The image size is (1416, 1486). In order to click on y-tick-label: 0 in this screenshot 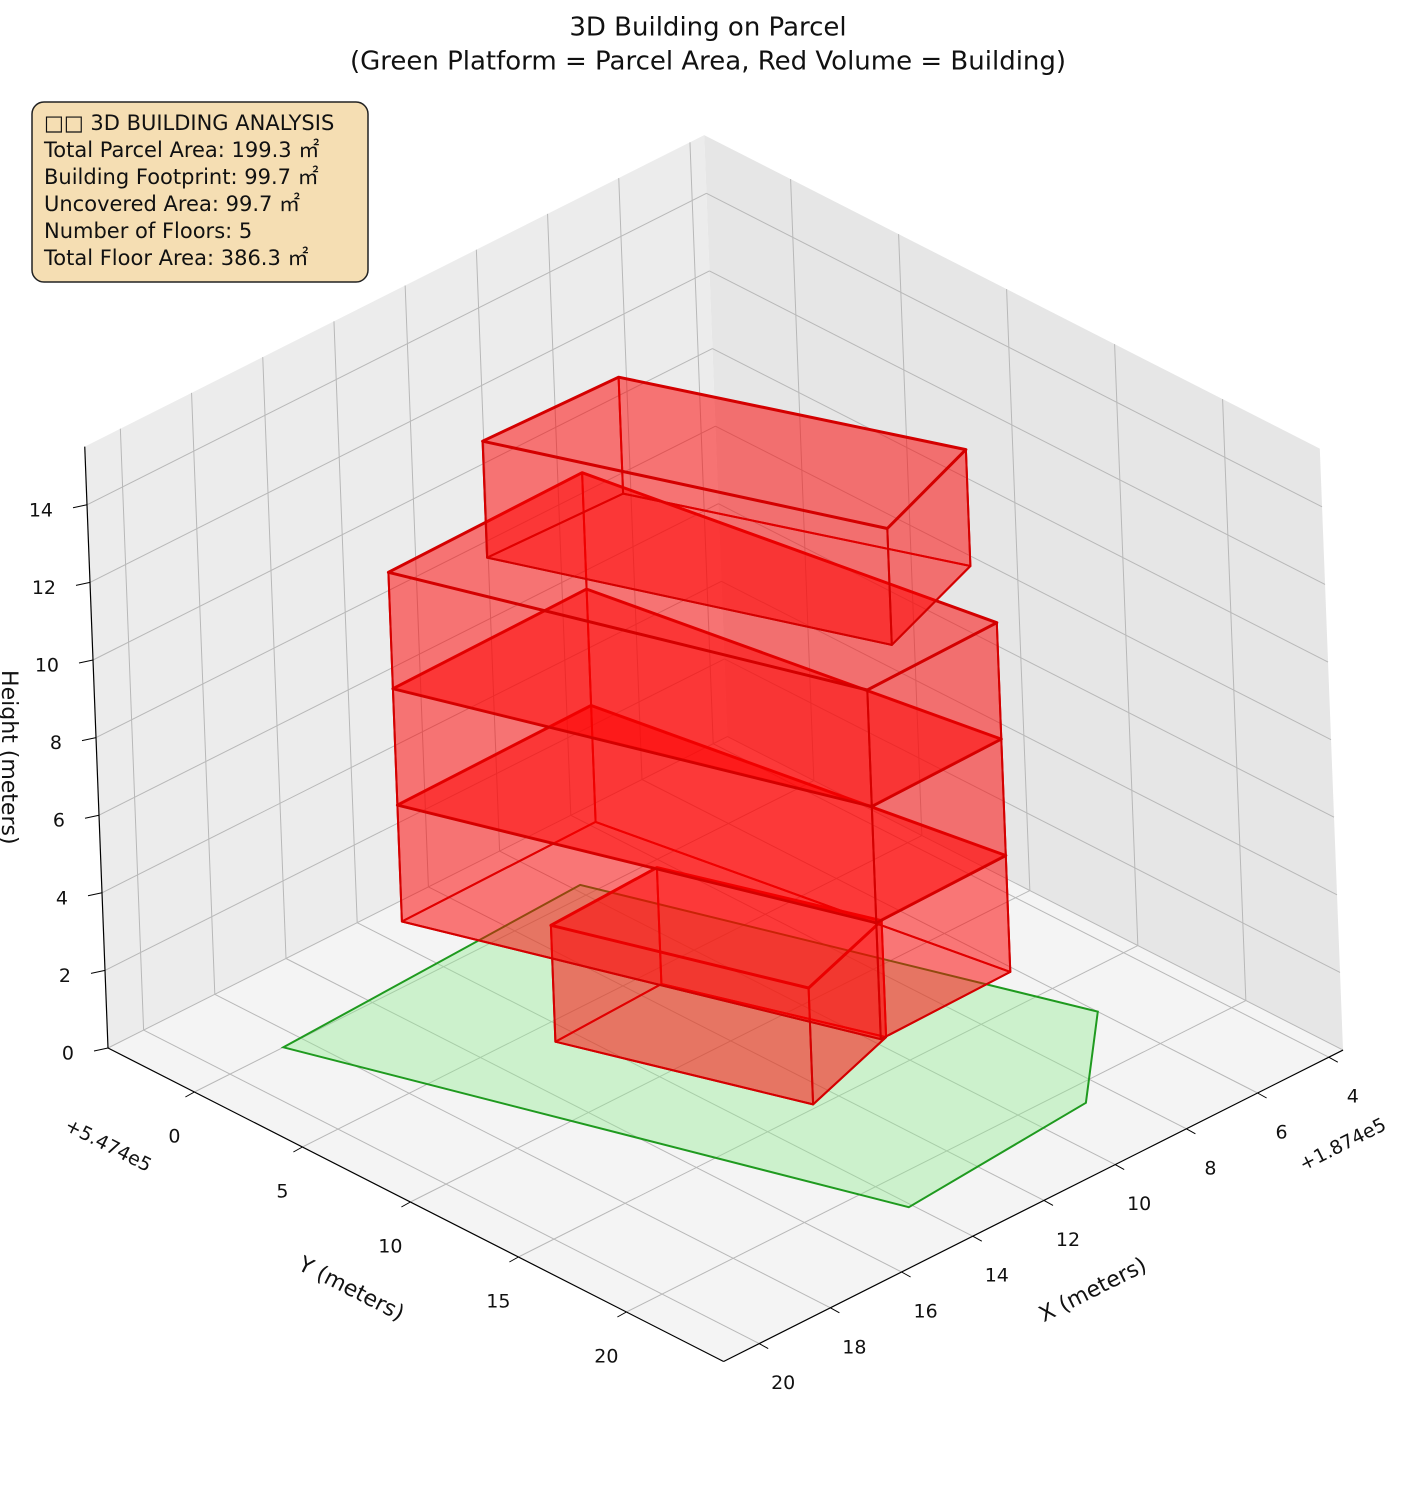, I will do `click(174, 1137)`.